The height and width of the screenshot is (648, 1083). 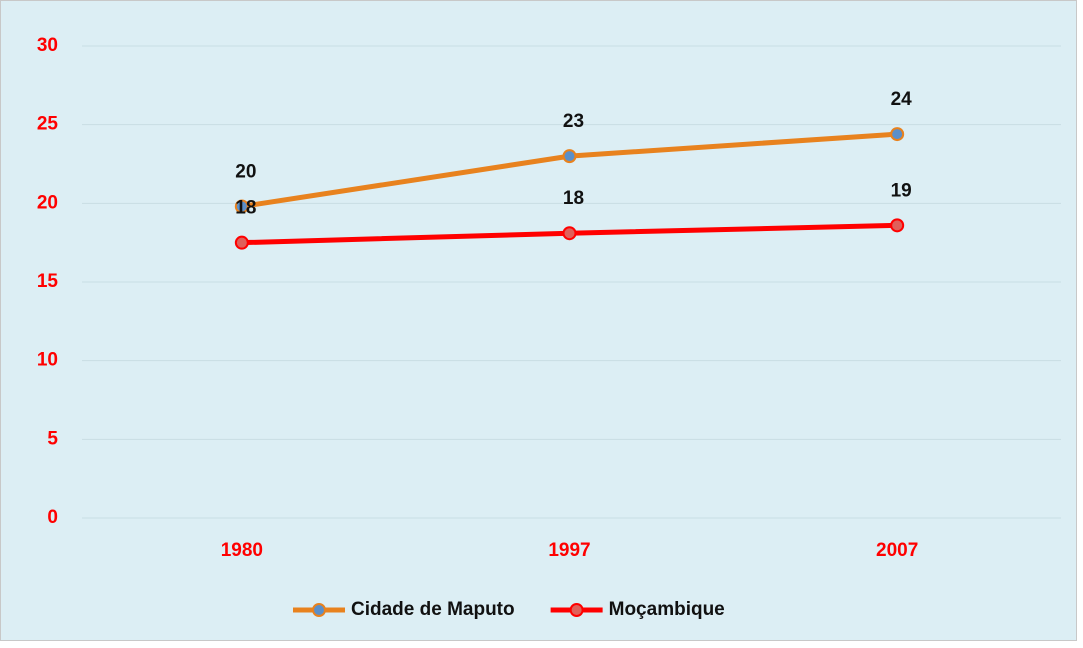 What do you see at coordinates (52, 517) in the screenshot?
I see `y-tick-label: 0` at bounding box center [52, 517].